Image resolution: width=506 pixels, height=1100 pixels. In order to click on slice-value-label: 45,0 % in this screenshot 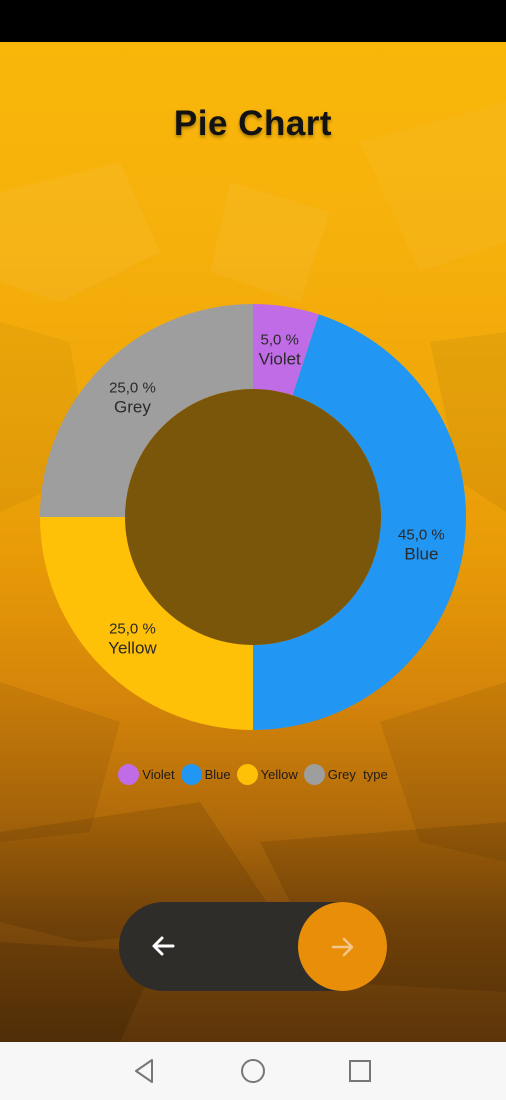, I will do `click(421, 535)`.